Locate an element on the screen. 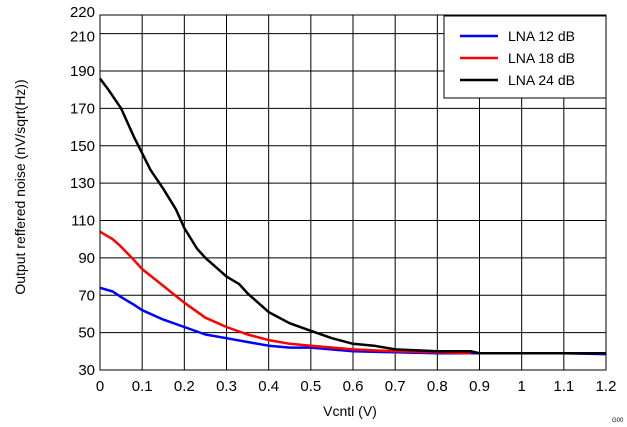 The image size is (627, 427). y-tick-labels: 30 50 70 90 110 130 150 170 190 210 220 is located at coordinates (82, 191).